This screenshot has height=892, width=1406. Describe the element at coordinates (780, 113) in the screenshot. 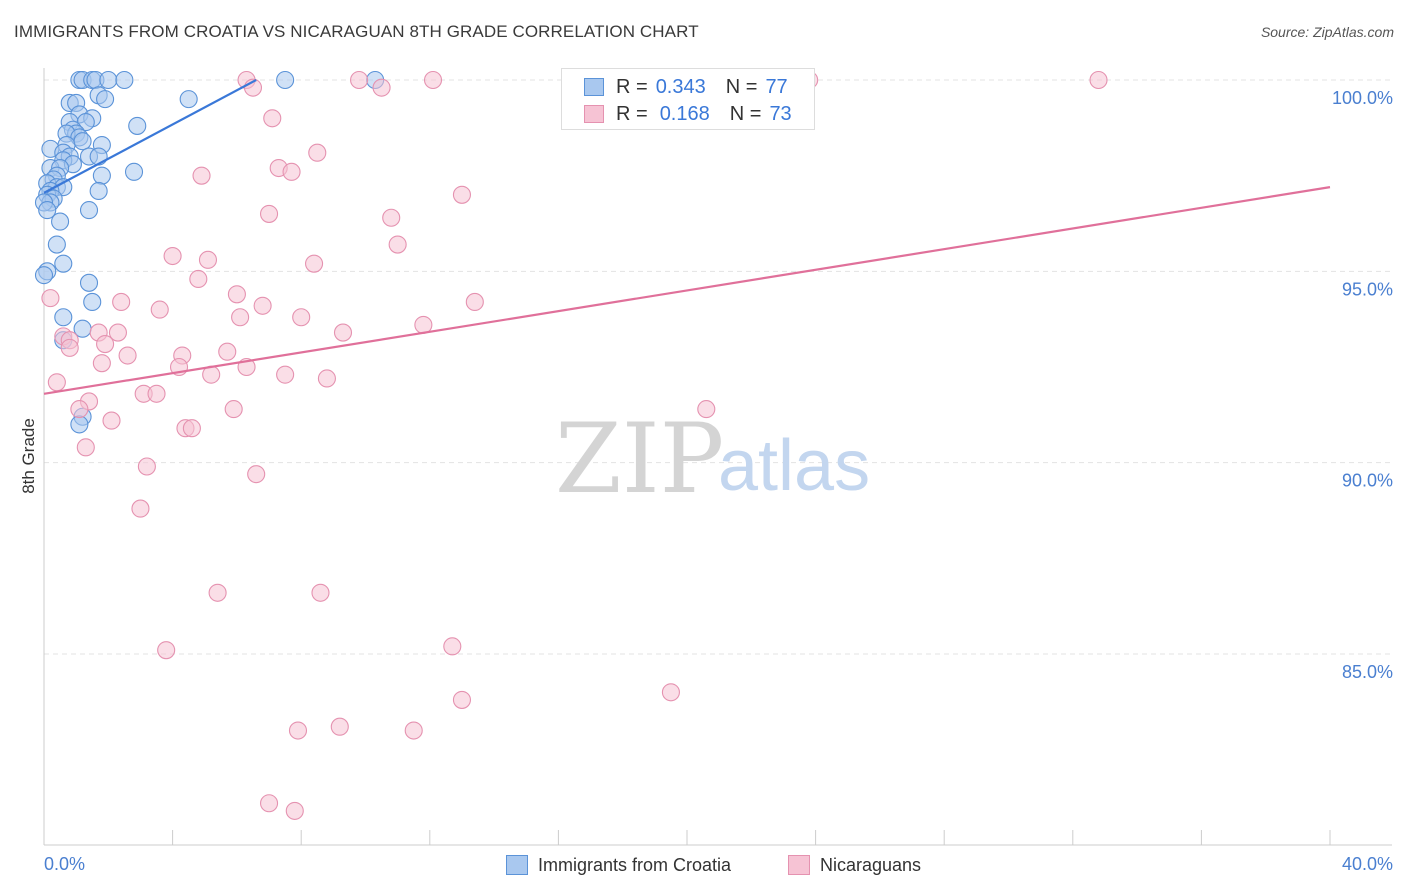

I see `legend-n-value: 73` at that location.